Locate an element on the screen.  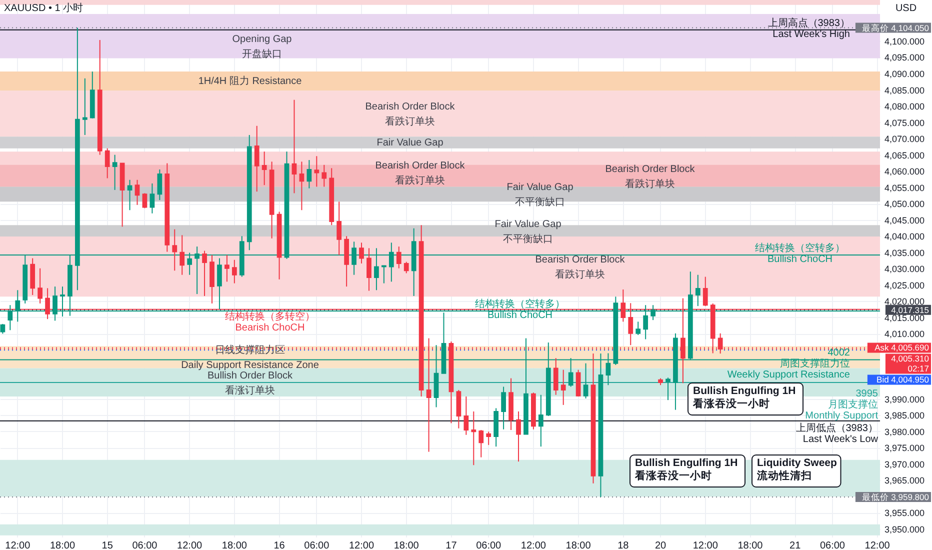
chart-title: XAUUSD • 1 小时 is located at coordinates (44, 8).